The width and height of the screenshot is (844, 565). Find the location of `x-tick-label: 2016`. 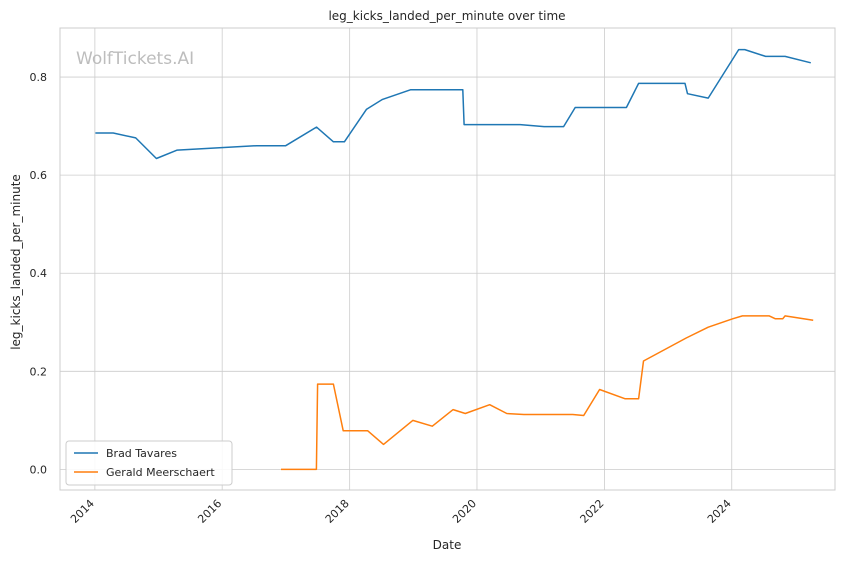

x-tick-label: 2016 is located at coordinates (209, 511).